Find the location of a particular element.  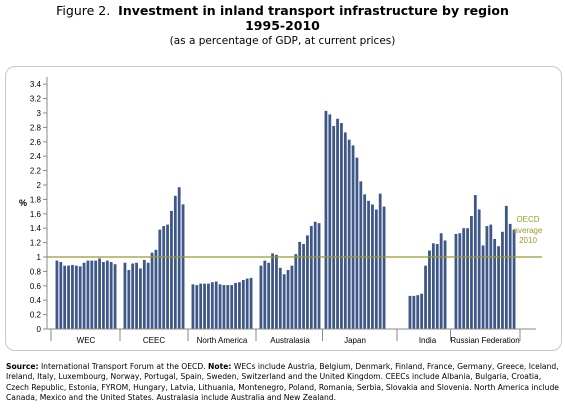

y-axis-label: % is located at coordinates (23, 203).